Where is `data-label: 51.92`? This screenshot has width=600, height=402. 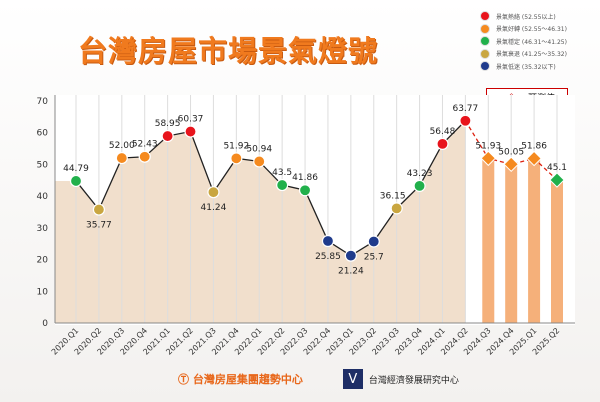 data-label: 51.92 is located at coordinates (236, 146).